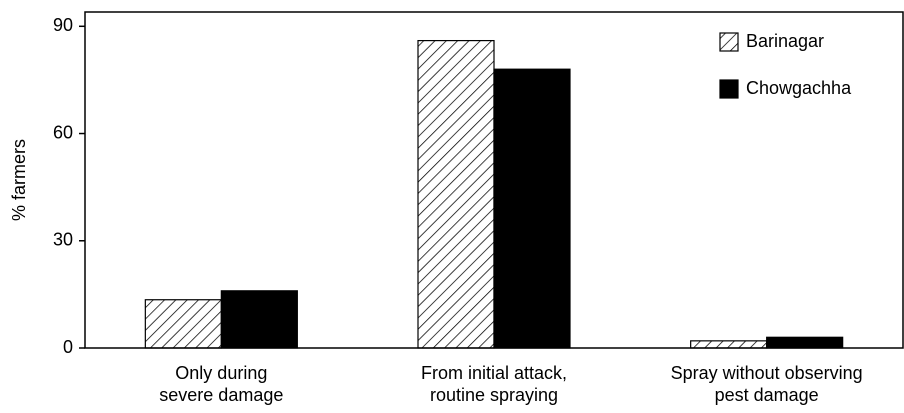  Describe the element at coordinates (799, 88) in the screenshot. I see `legend-label: Chowgachha` at that location.